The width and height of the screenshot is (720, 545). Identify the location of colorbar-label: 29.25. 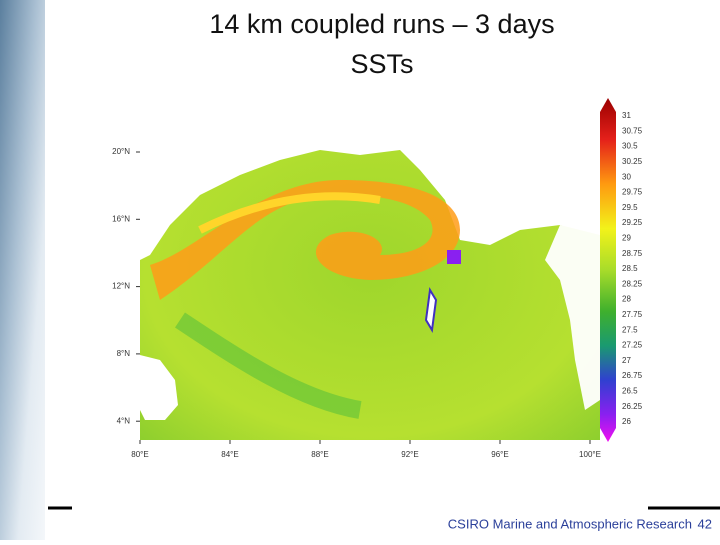
(632, 222).